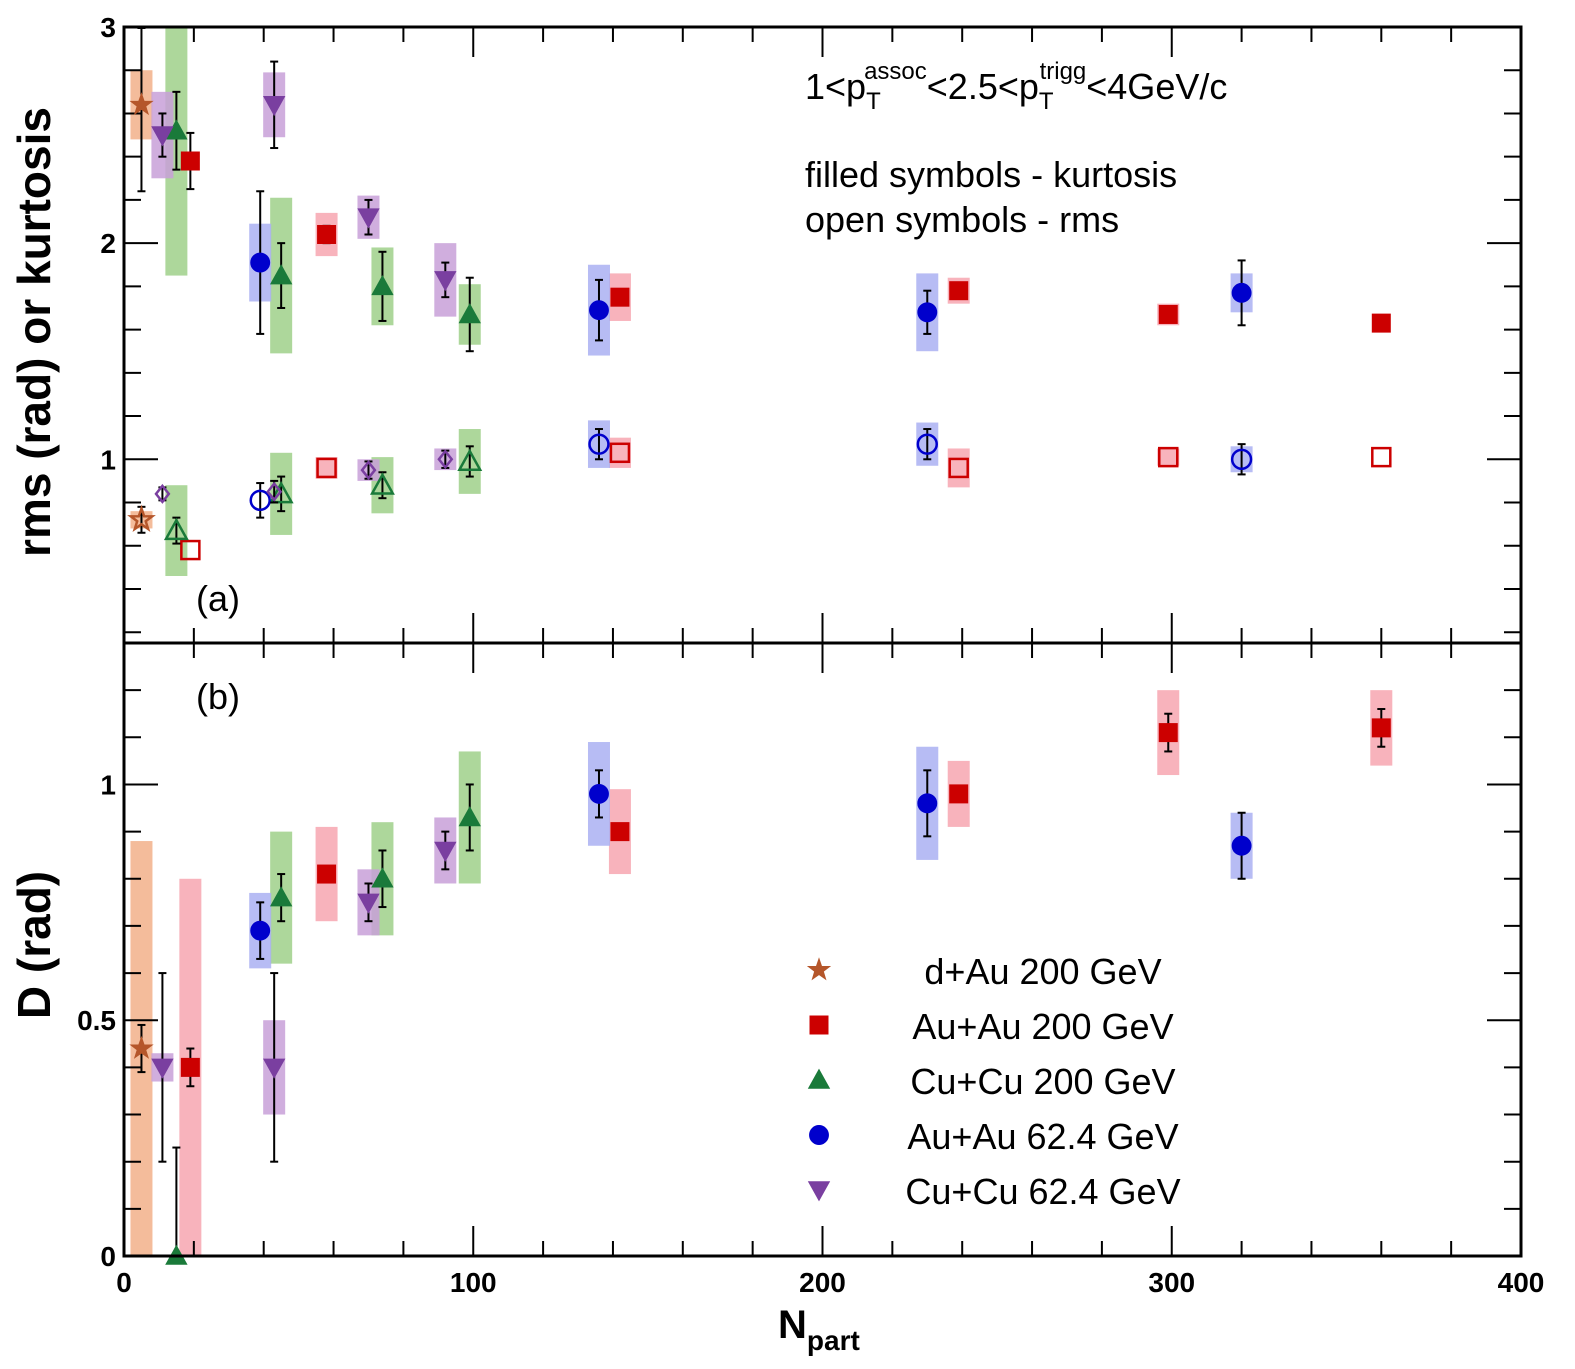 The width and height of the screenshot is (1575, 1369). What do you see at coordinates (835, 86) in the screenshot?
I see `annotation-lead: 1<p` at bounding box center [835, 86].